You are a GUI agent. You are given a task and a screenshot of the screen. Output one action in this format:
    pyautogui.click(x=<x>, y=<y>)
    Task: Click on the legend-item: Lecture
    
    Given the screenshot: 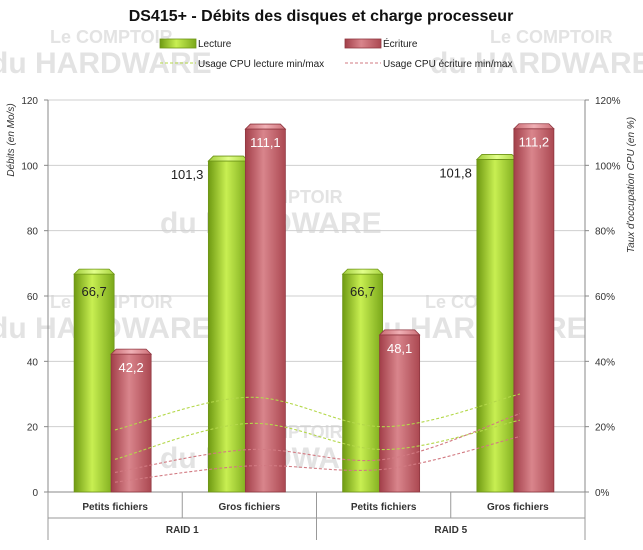 What is the action you would take?
    pyautogui.click(x=195, y=44)
    